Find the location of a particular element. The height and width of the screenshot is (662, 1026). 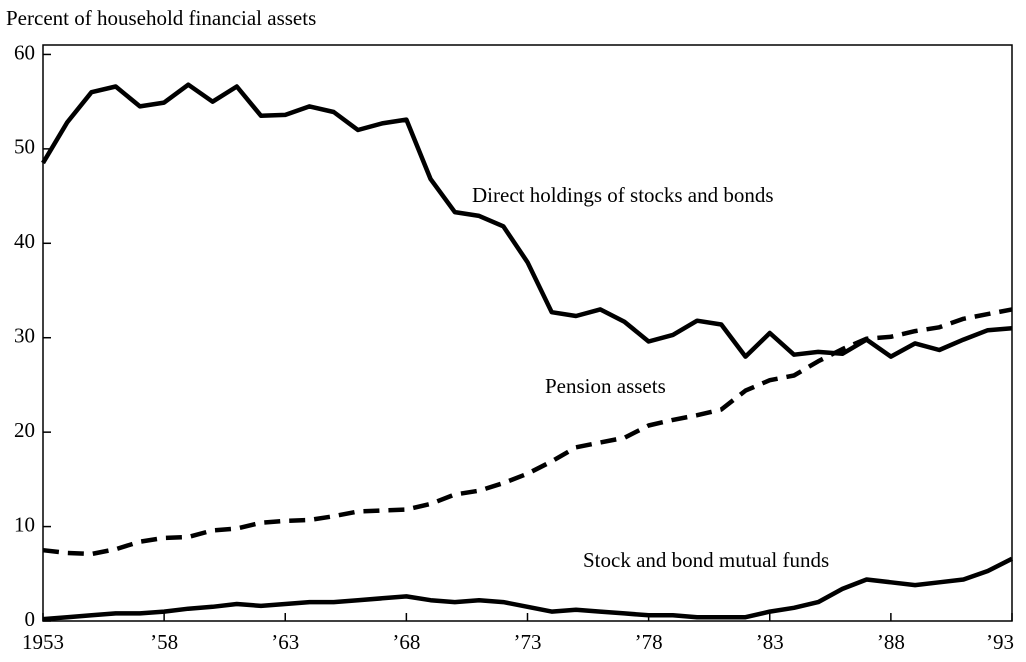

series-line is located at coordinates (528, 589).